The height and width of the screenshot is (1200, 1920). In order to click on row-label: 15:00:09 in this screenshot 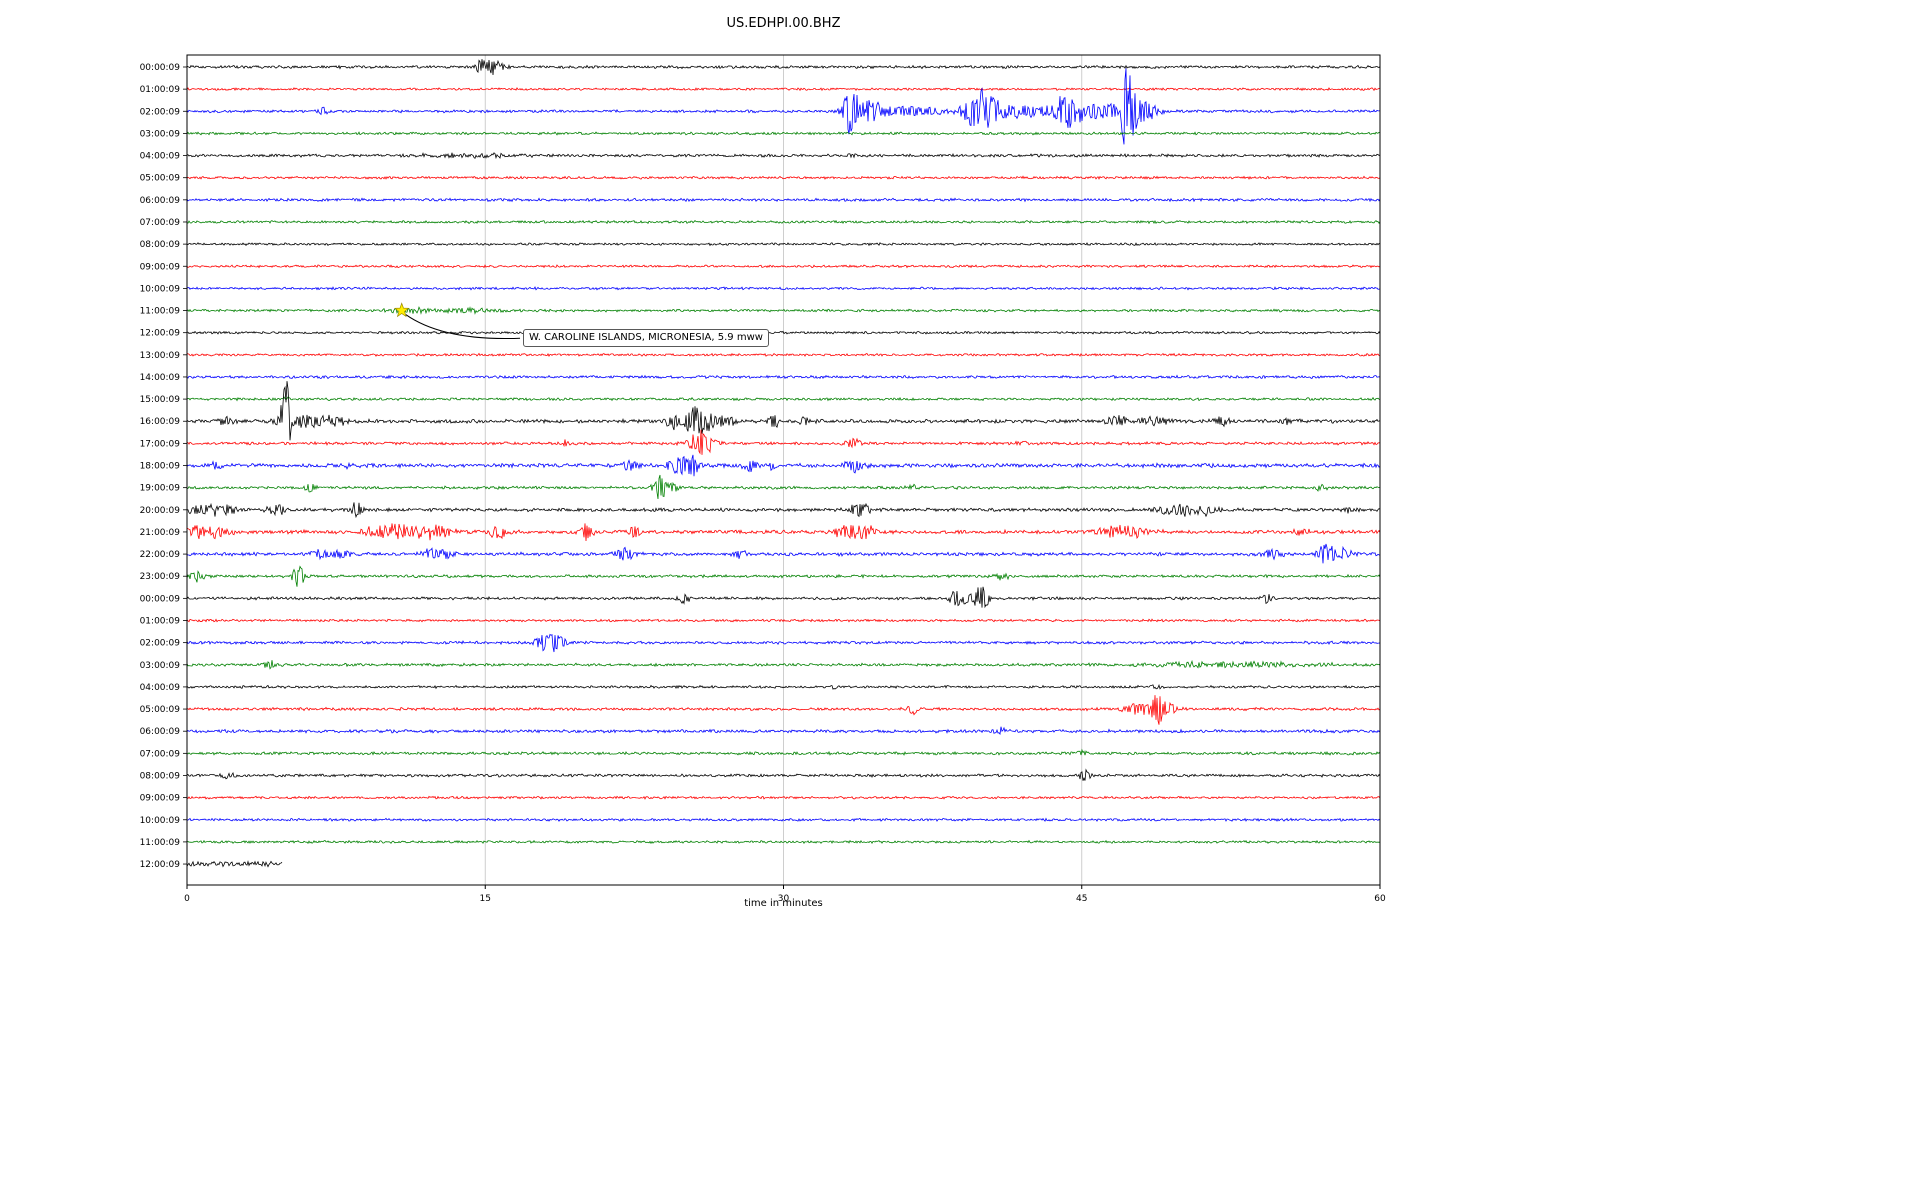, I will do `click(160, 400)`.